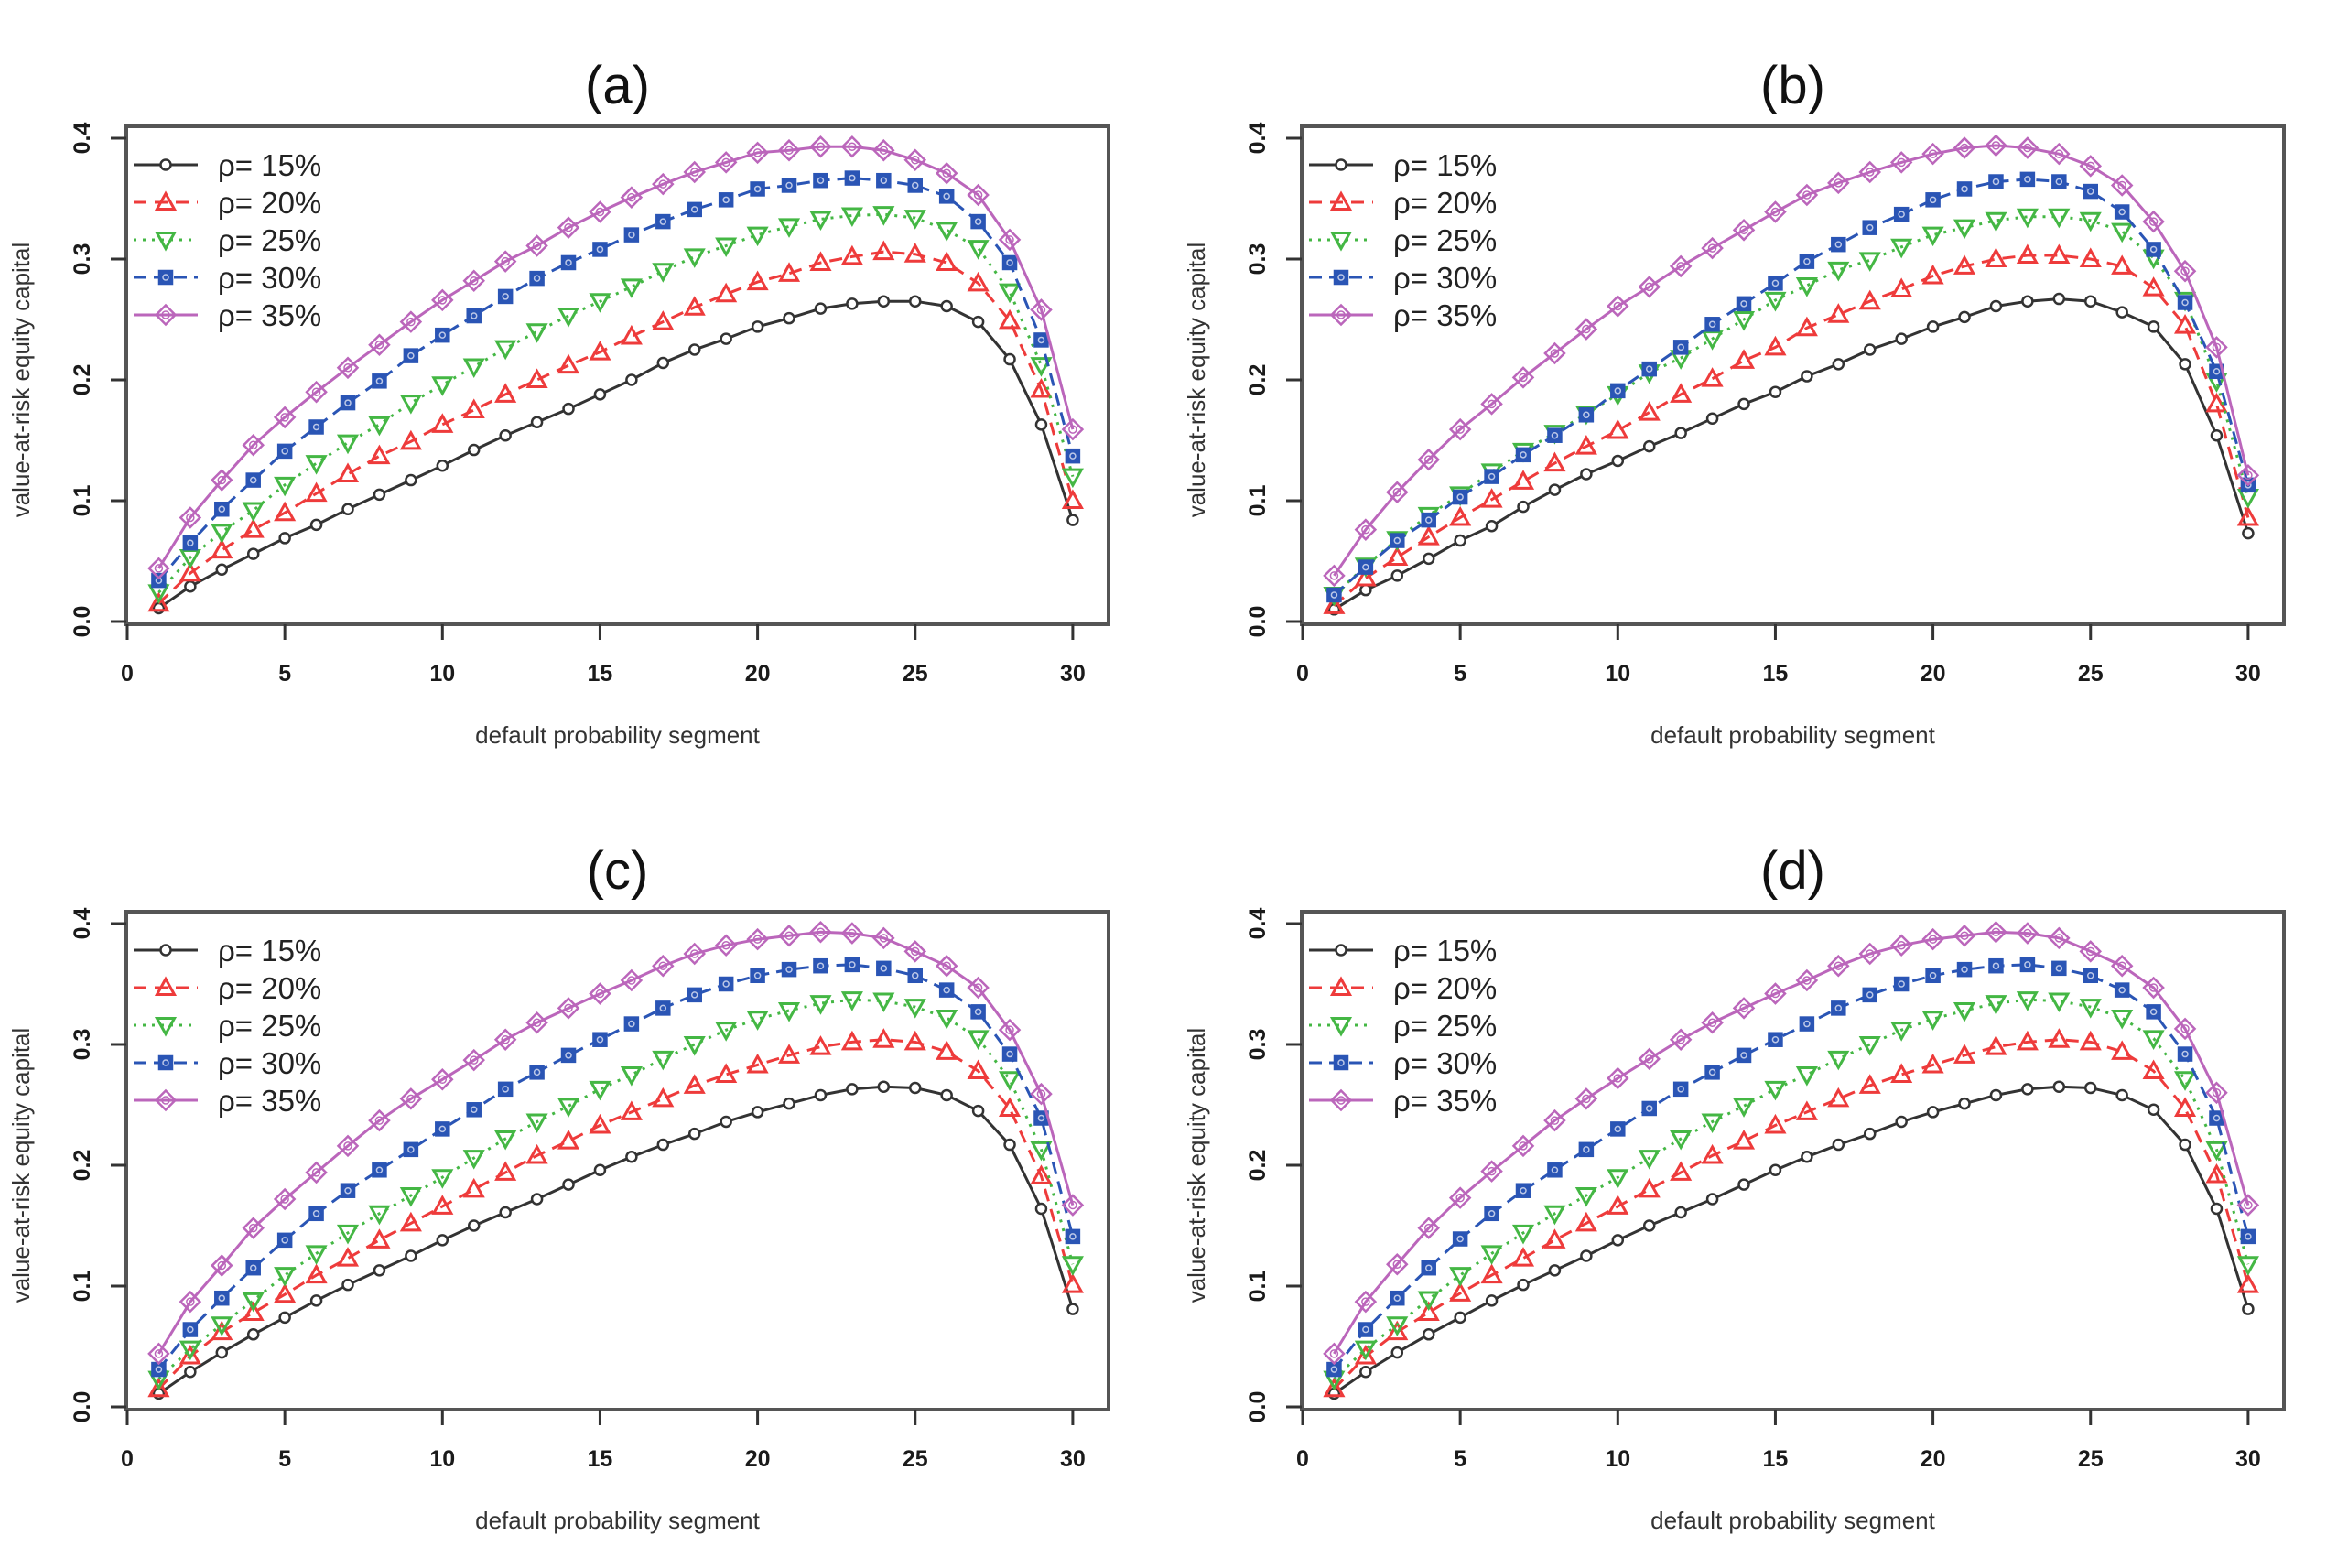 This screenshot has height=1568, width=2348. I want to click on x-tick-label: 25, so click(915, 1459).